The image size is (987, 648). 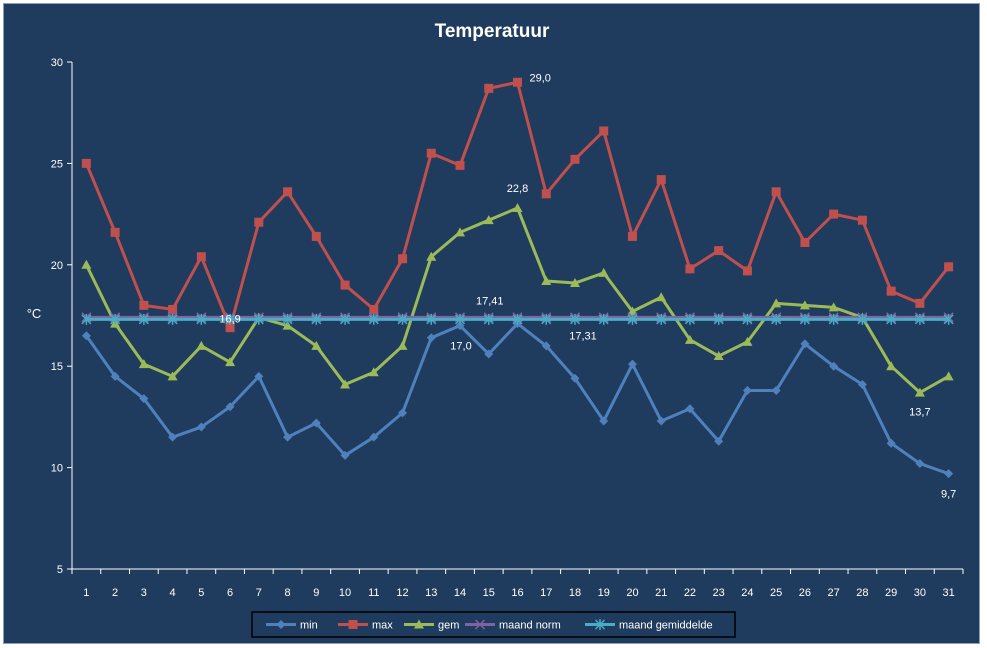 What do you see at coordinates (919, 413) in the screenshot?
I see `data-label: 13,7` at bounding box center [919, 413].